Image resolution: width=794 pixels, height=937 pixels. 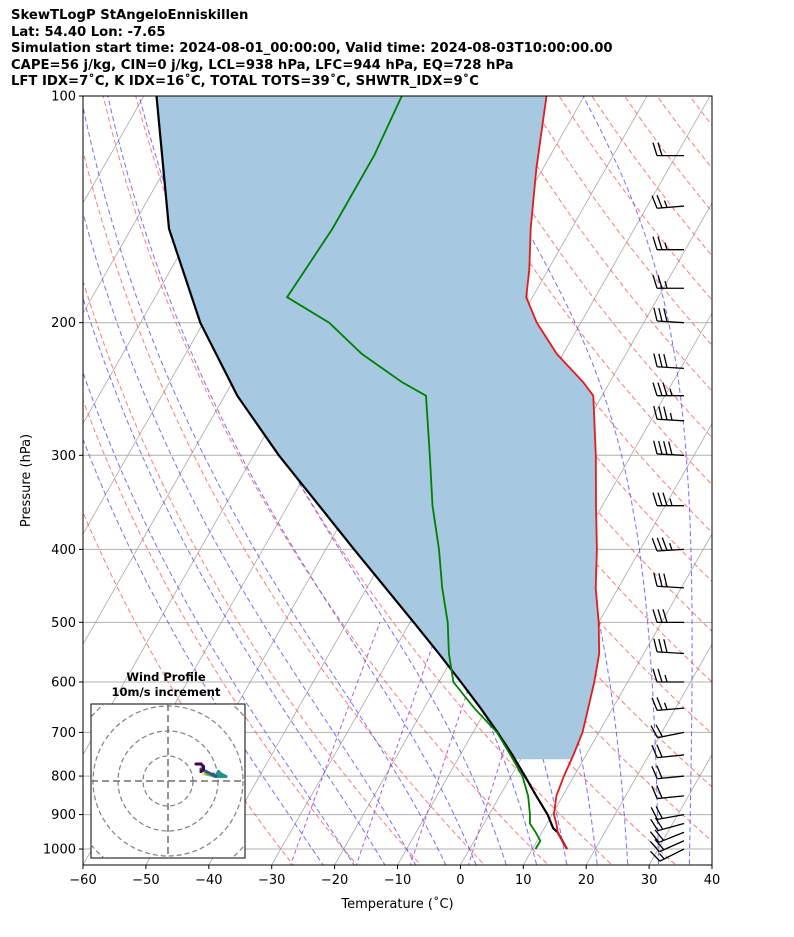 What do you see at coordinates (88, 32) in the screenshot?
I see `location-line: Lat: 54.40 Lon: -7.65` at bounding box center [88, 32].